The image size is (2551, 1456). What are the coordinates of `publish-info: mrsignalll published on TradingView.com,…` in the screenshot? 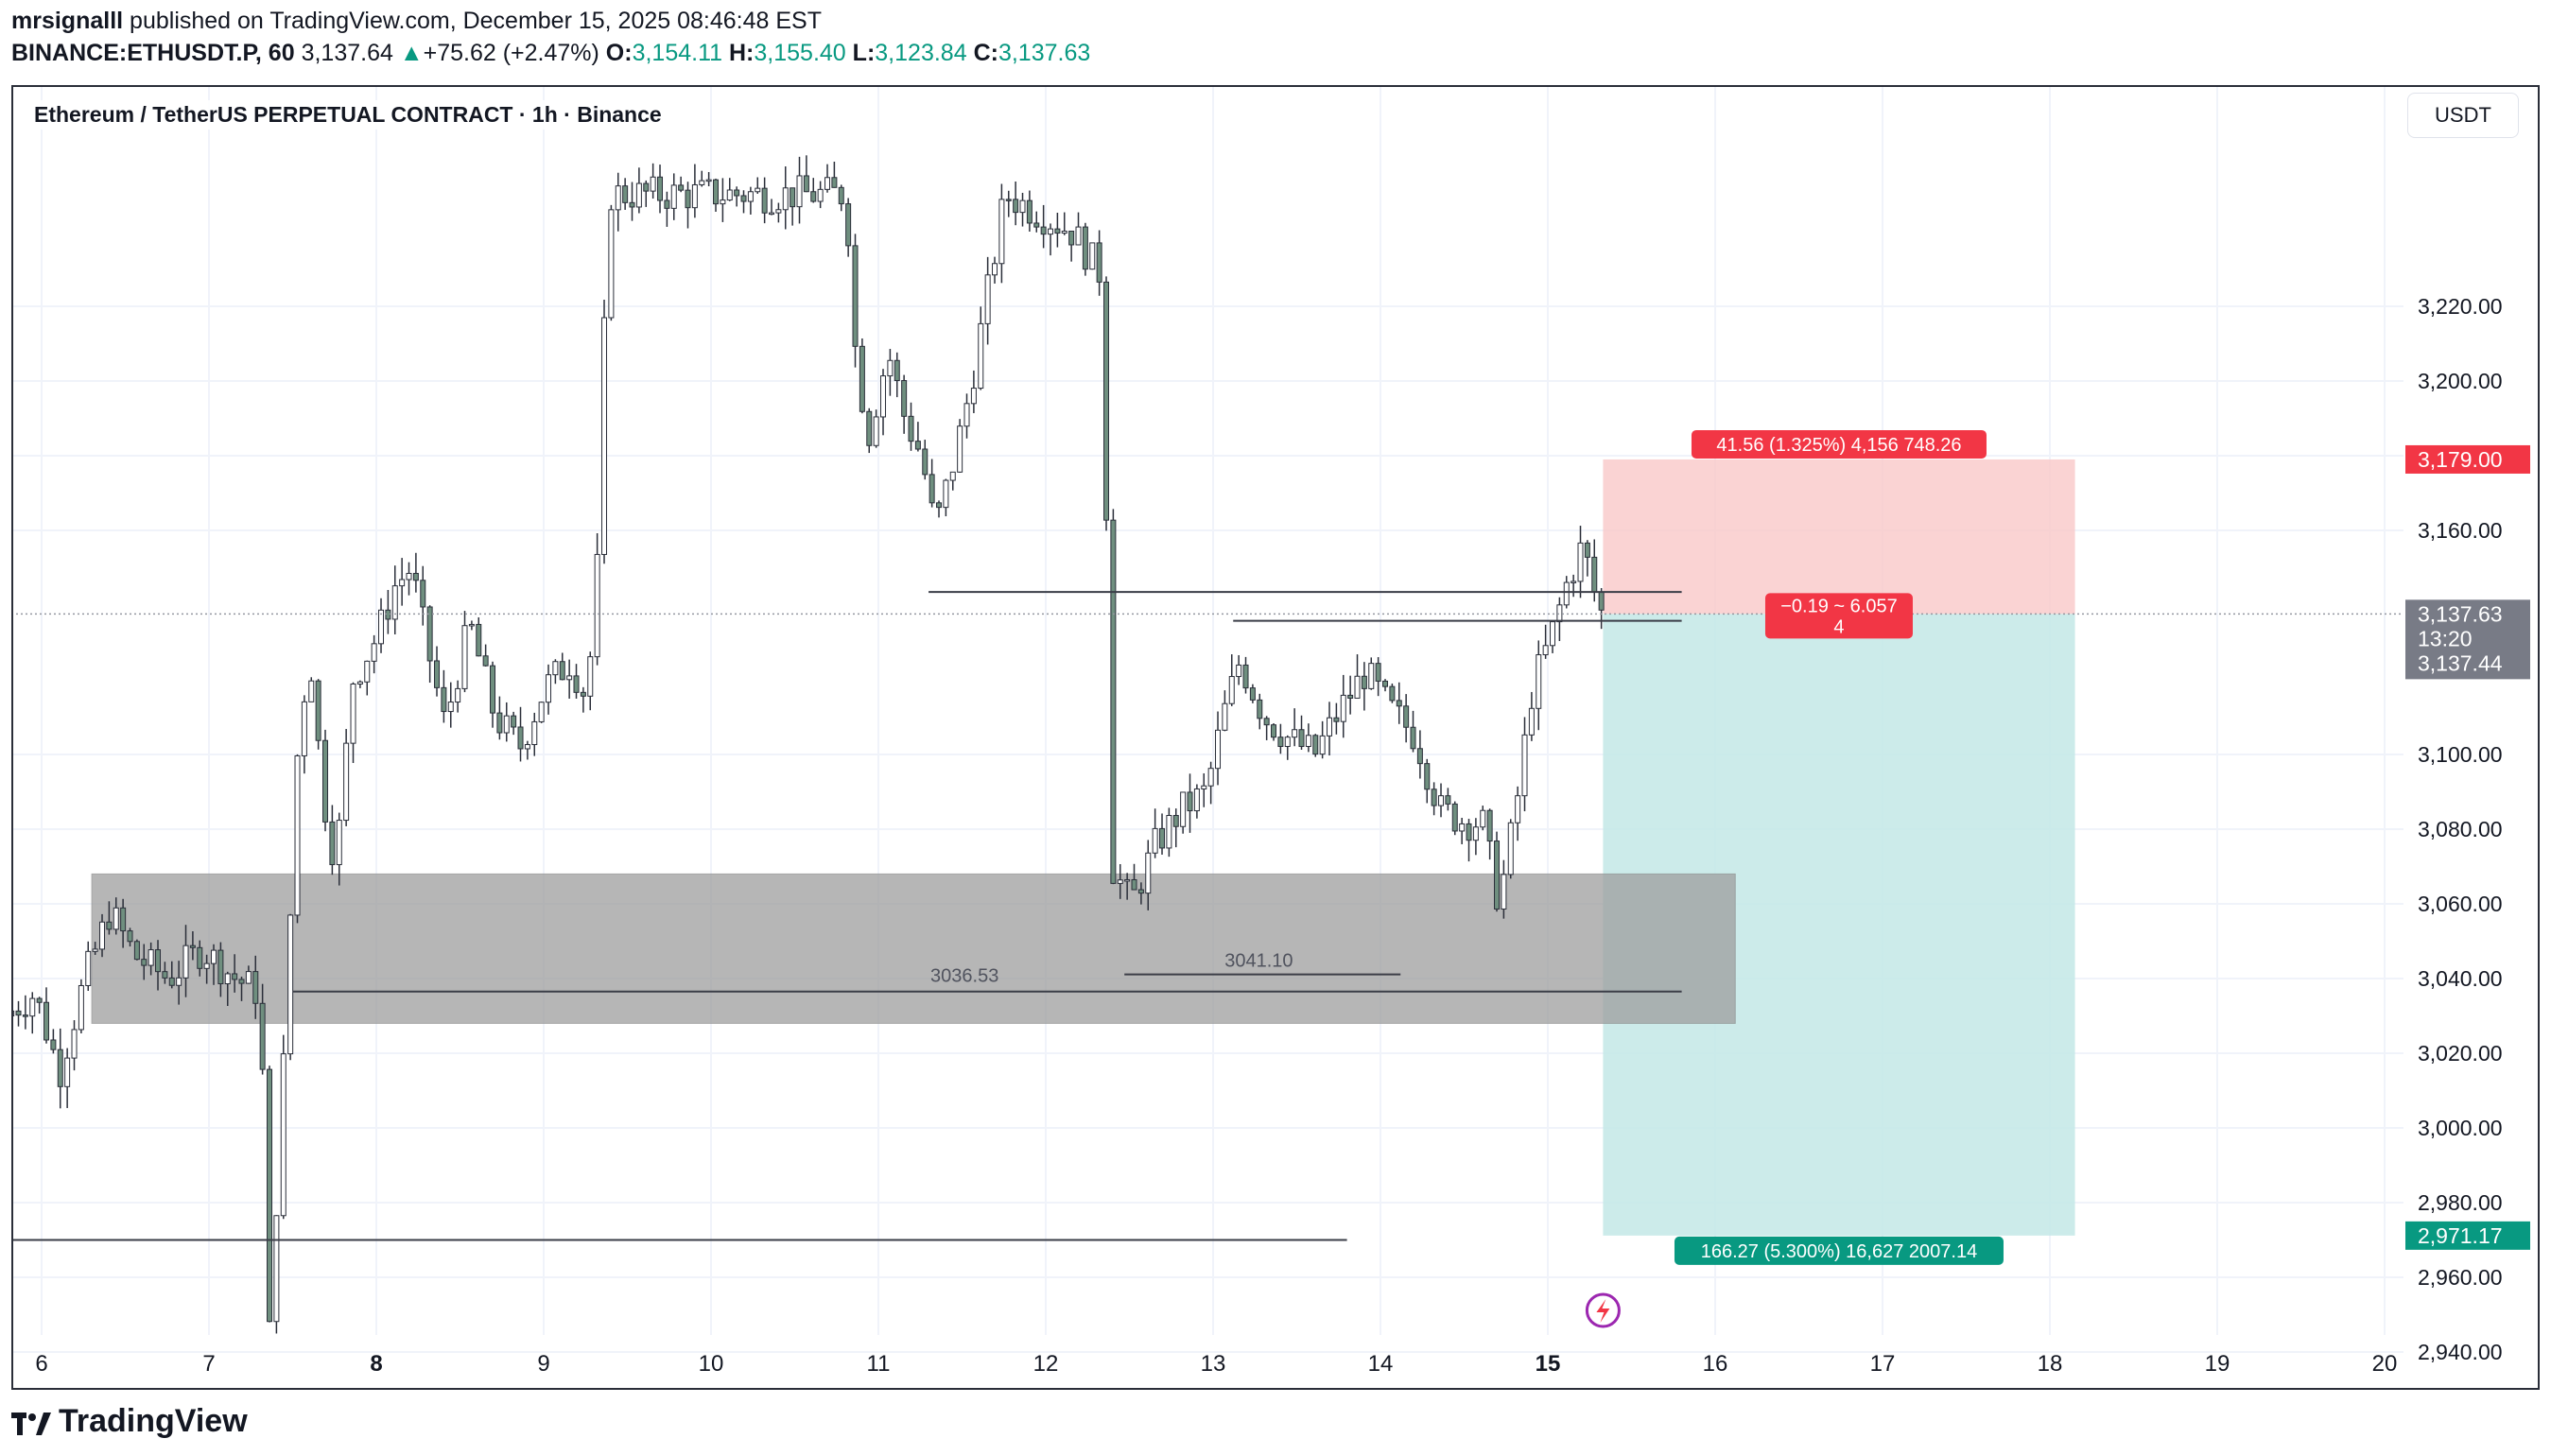 It's located at (416, 21).